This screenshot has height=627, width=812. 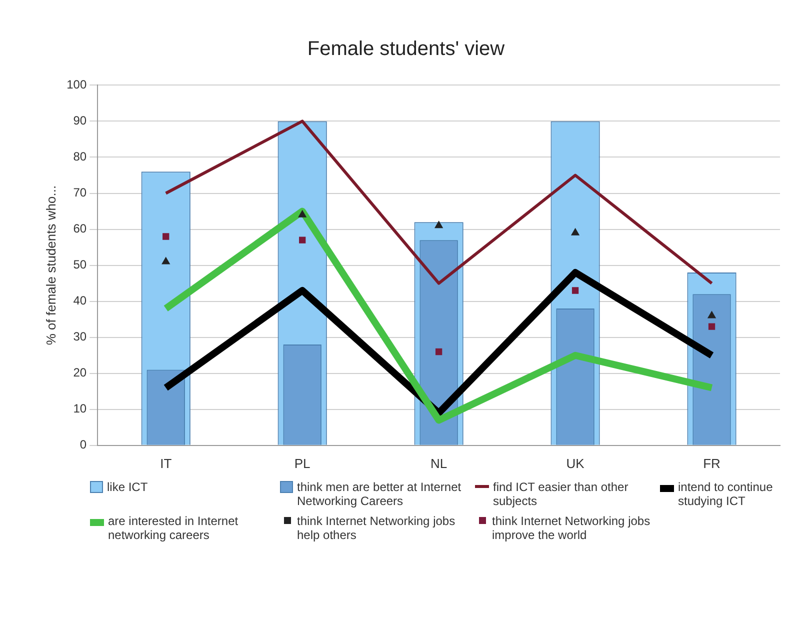 I want to click on y-tick-label: 60, so click(x=80, y=229).